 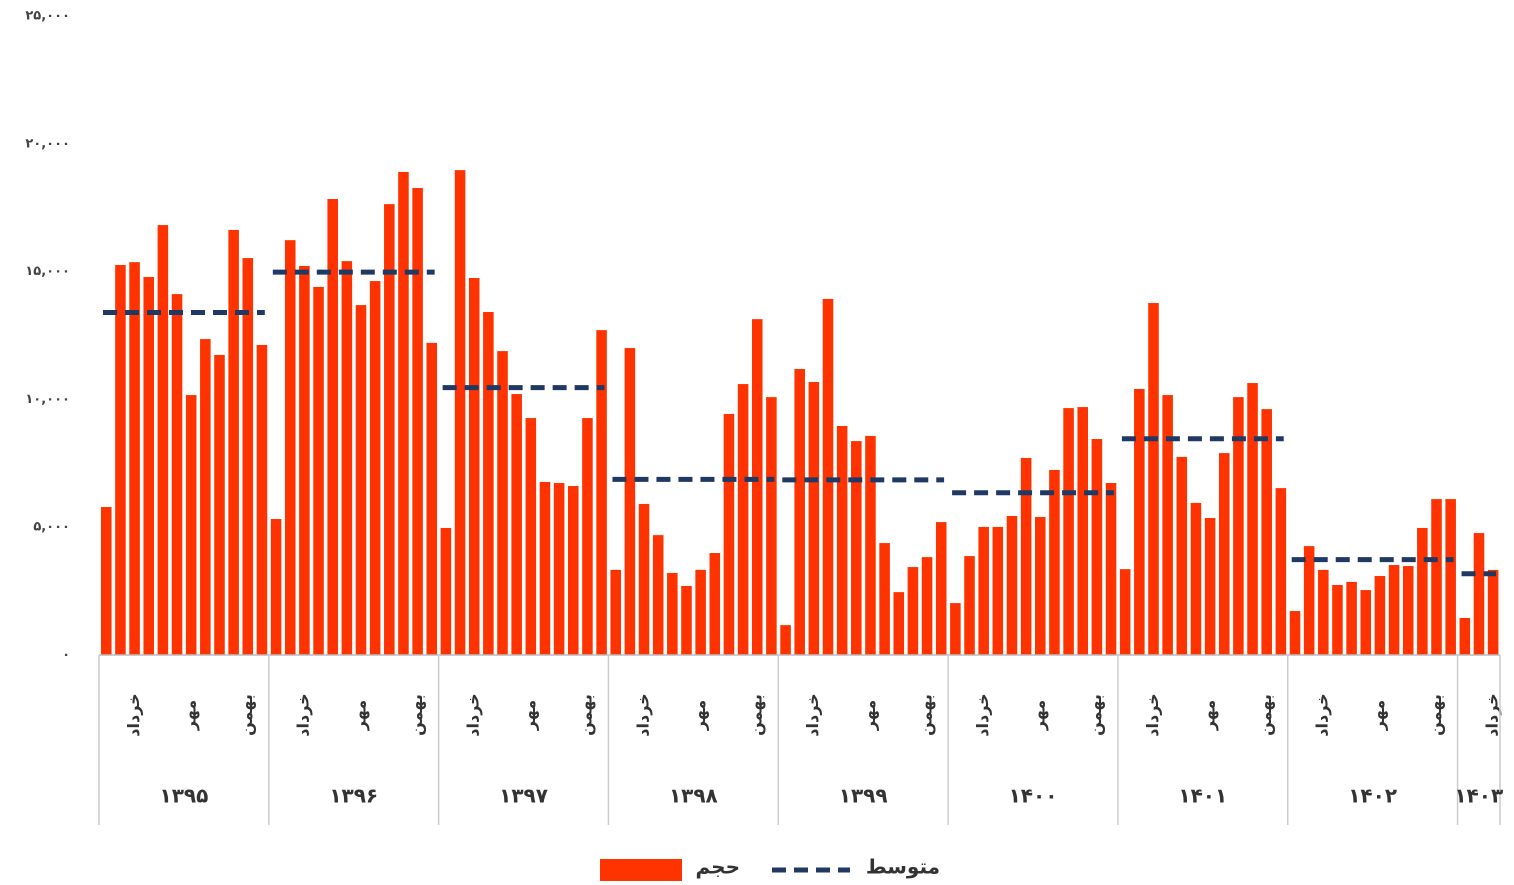 What do you see at coordinates (693, 796) in the screenshot?
I see `group-label: ۱۳۹۸` at bounding box center [693, 796].